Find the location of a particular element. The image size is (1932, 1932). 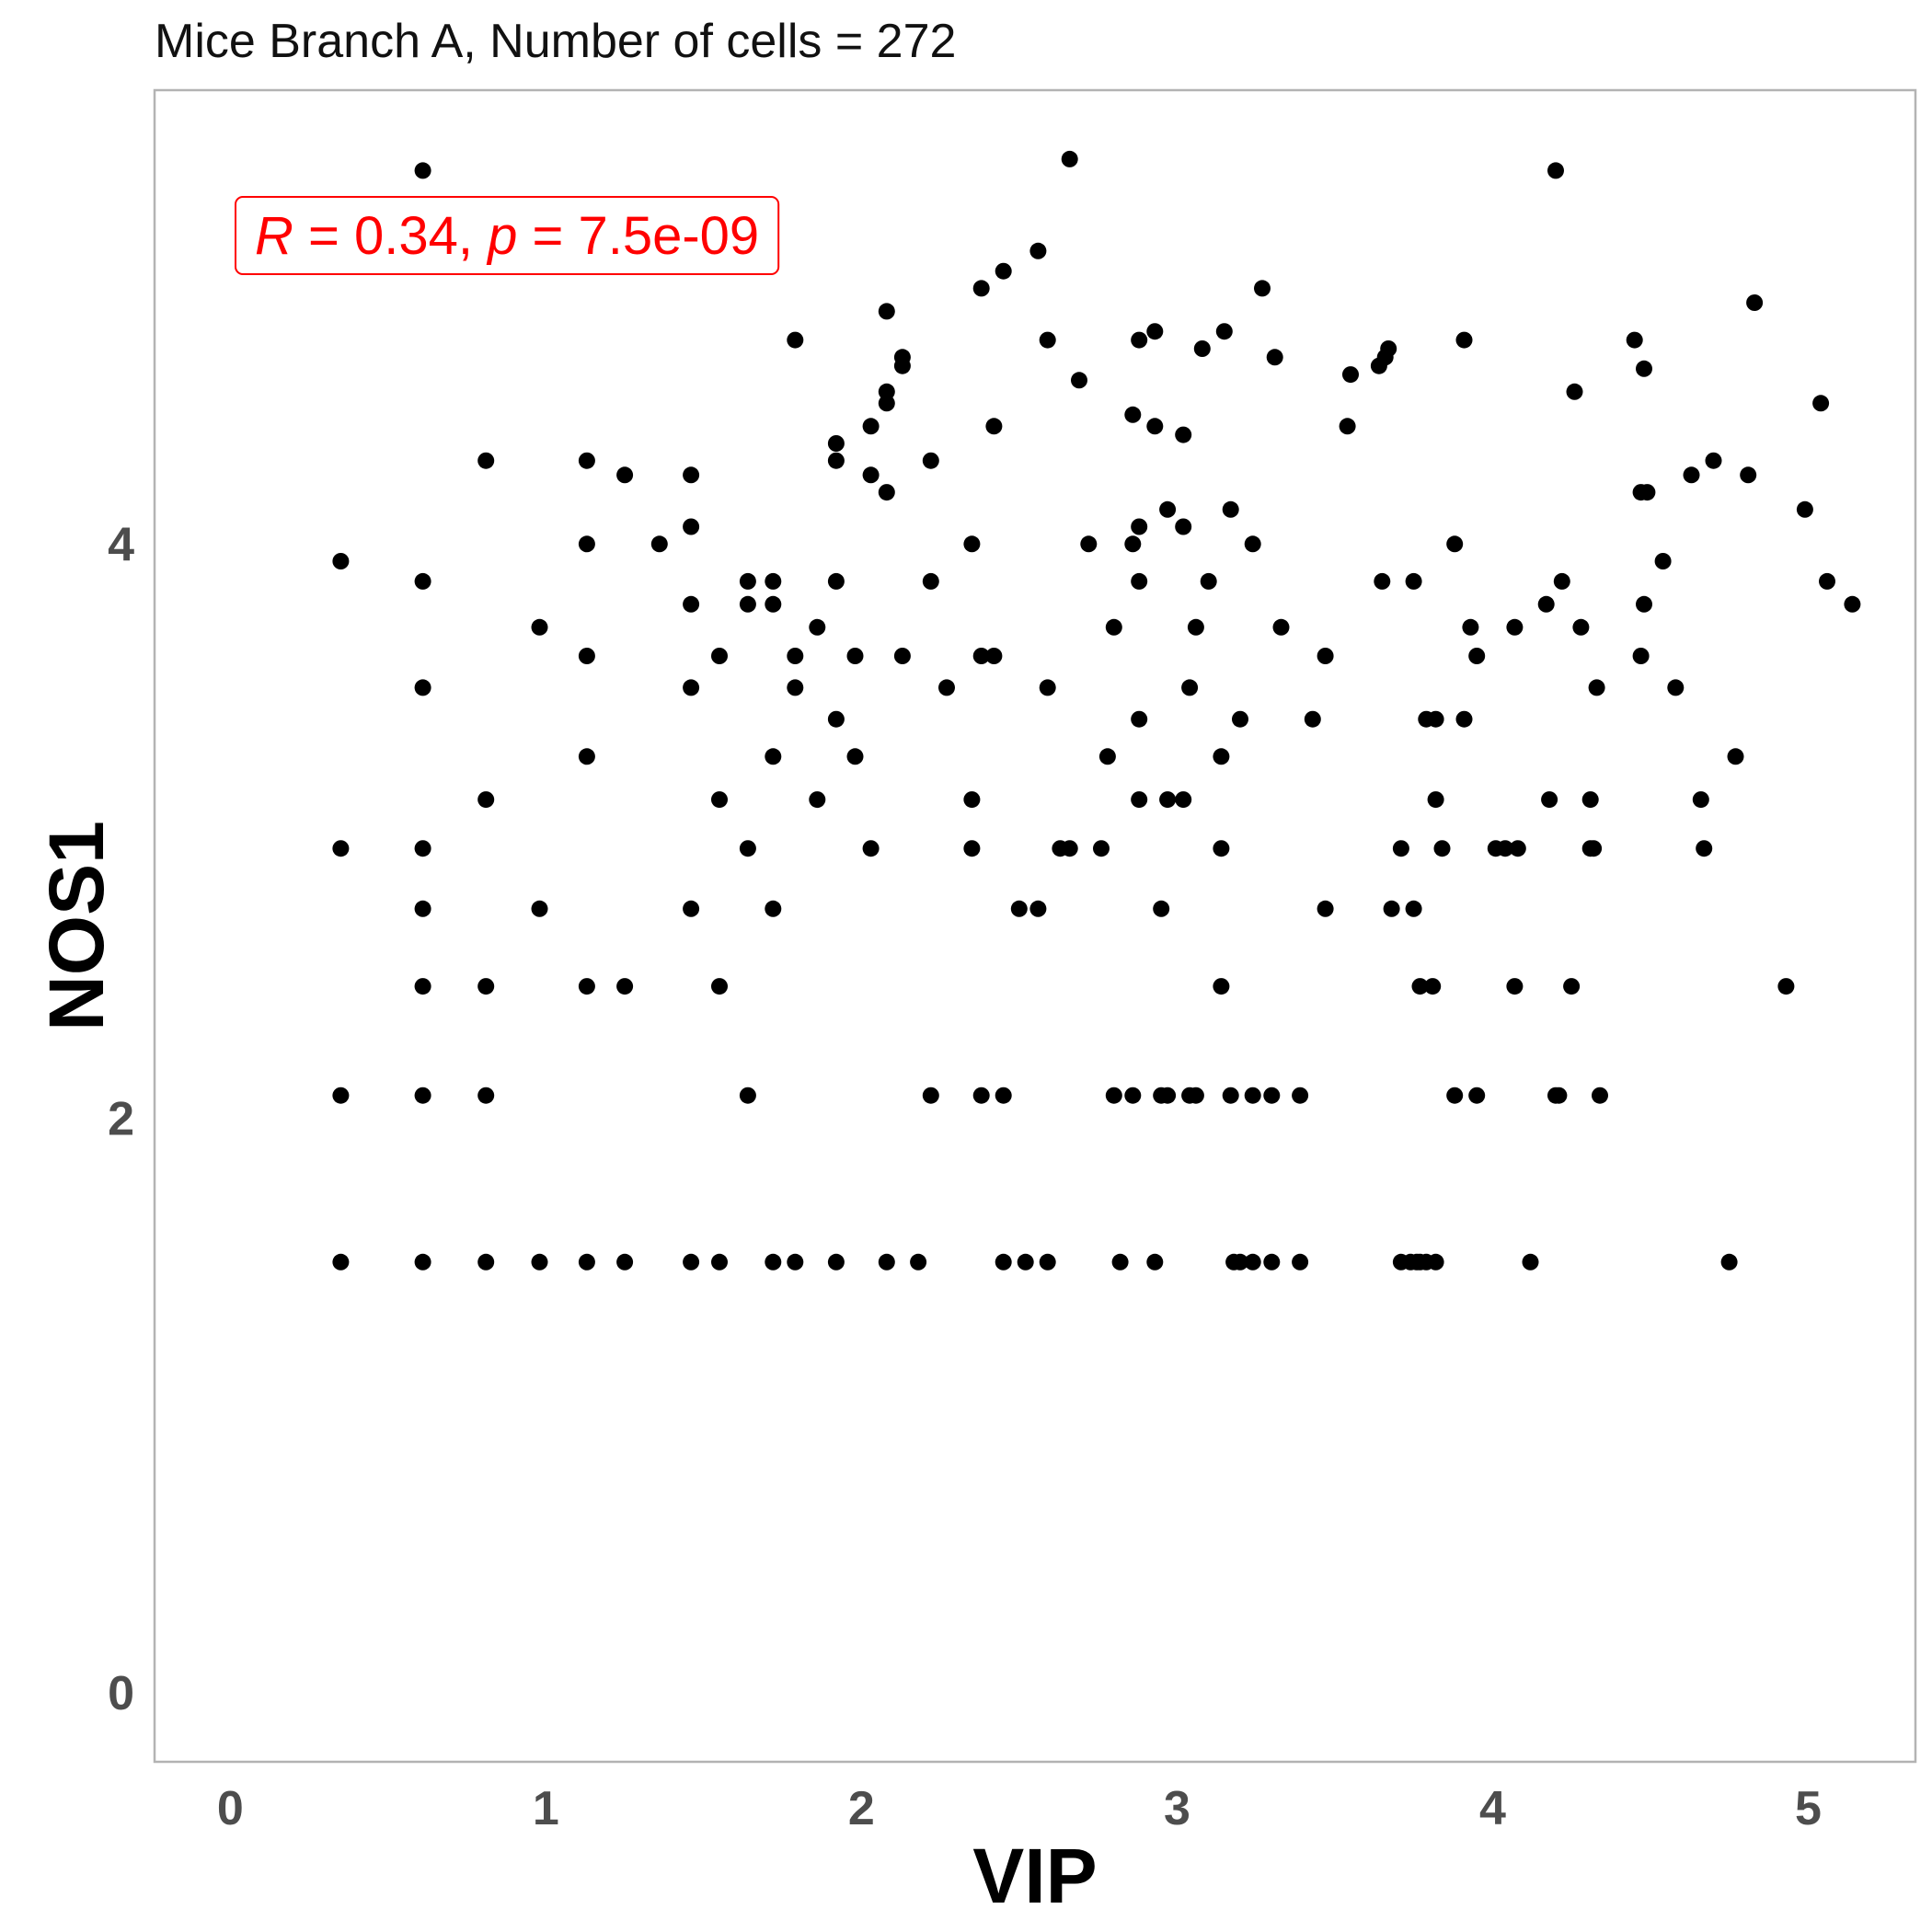

x-axis-ticks: 0 1 2 3 4 5 is located at coordinates (1020, 1808).